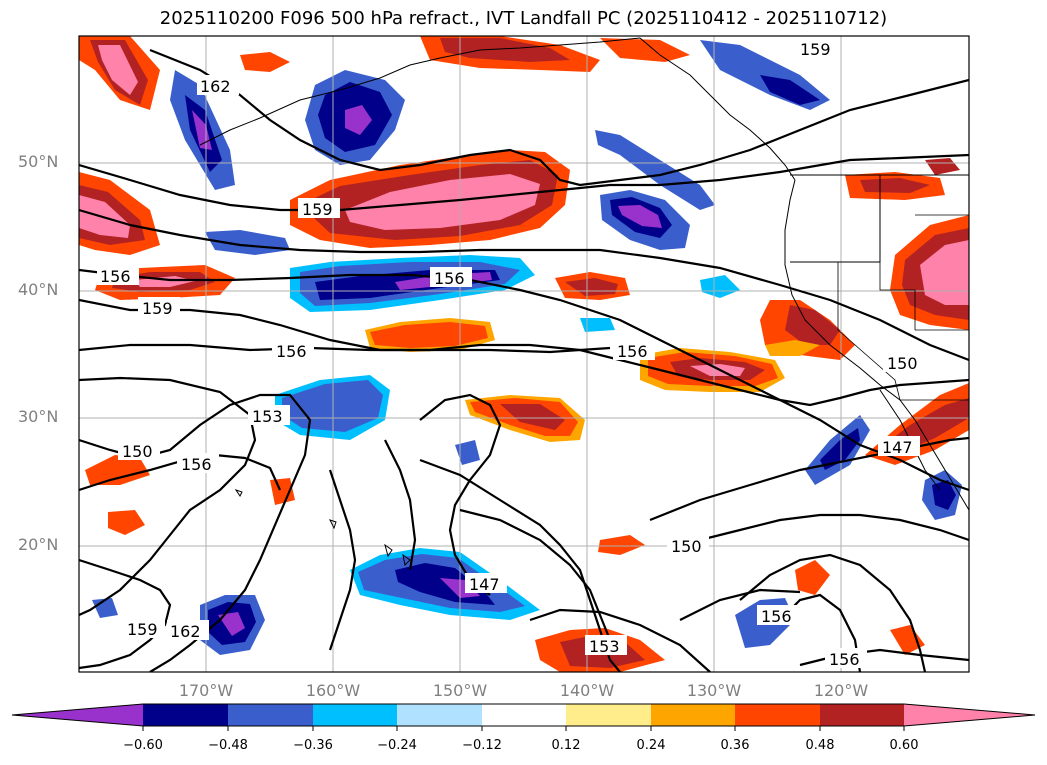 This screenshot has width=1047, height=765. What do you see at coordinates (482, 745) in the screenshot?
I see `colorbar-tick-label: −0.12` at bounding box center [482, 745].